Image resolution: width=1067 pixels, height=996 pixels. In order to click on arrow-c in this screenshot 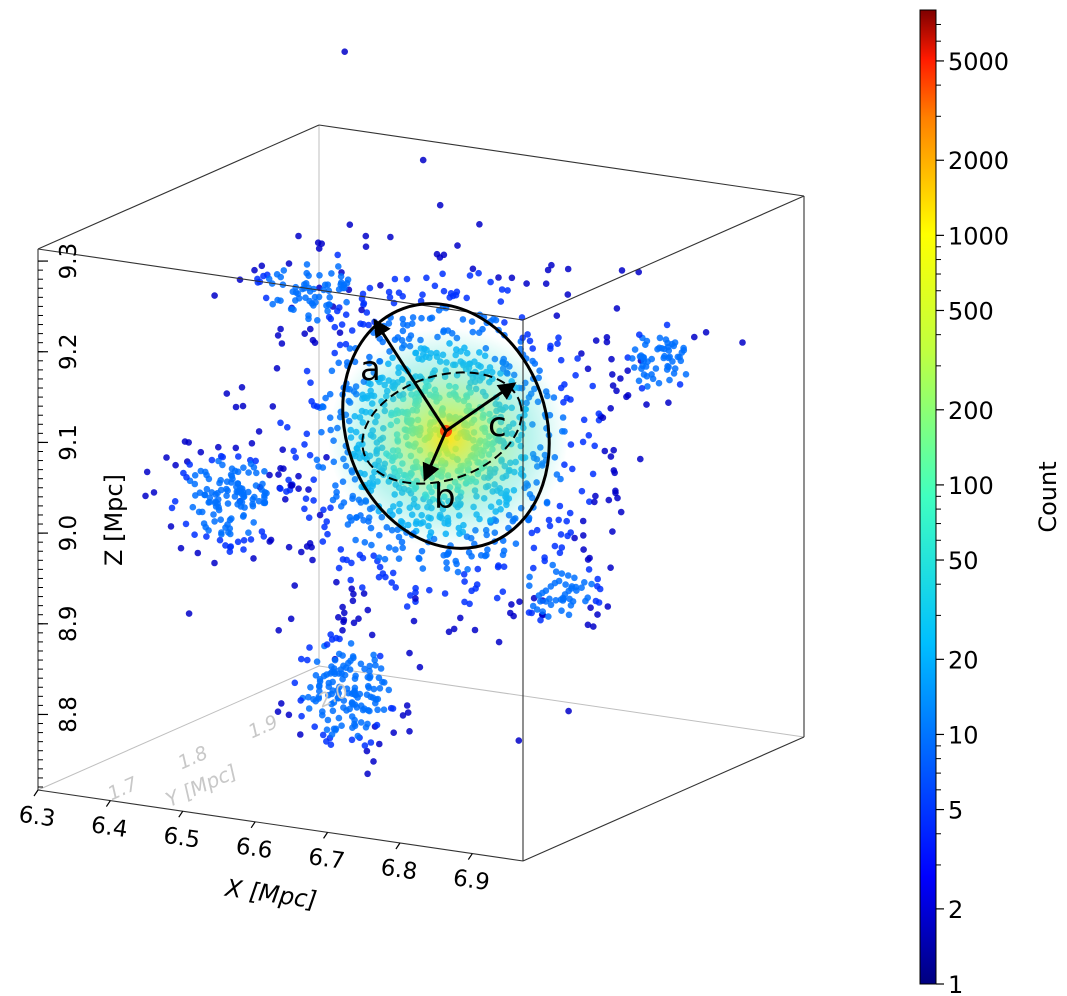, I will do `click(481, 407)`.